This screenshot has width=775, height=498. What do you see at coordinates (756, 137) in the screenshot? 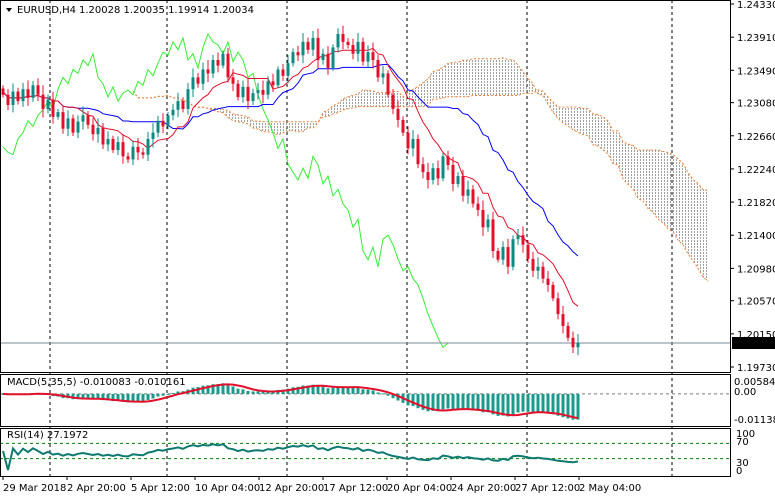
I see `price-tick-label: 1.22660` at bounding box center [756, 137].